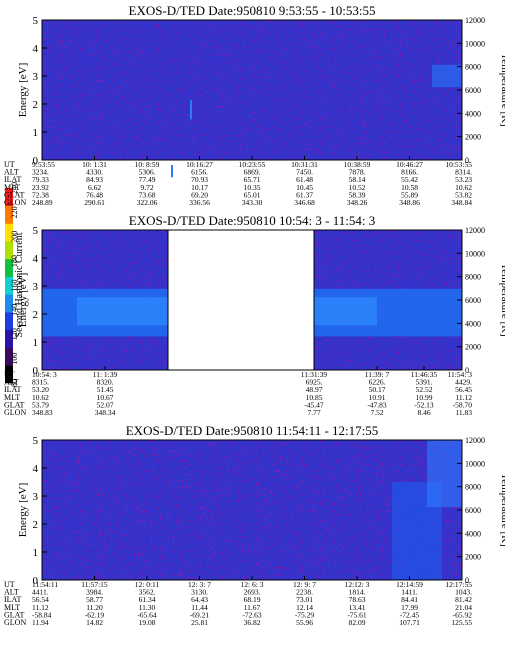  Describe the element at coordinates (36, 315) in the screenshot. I see `energy-tick-label: 2` at that location.